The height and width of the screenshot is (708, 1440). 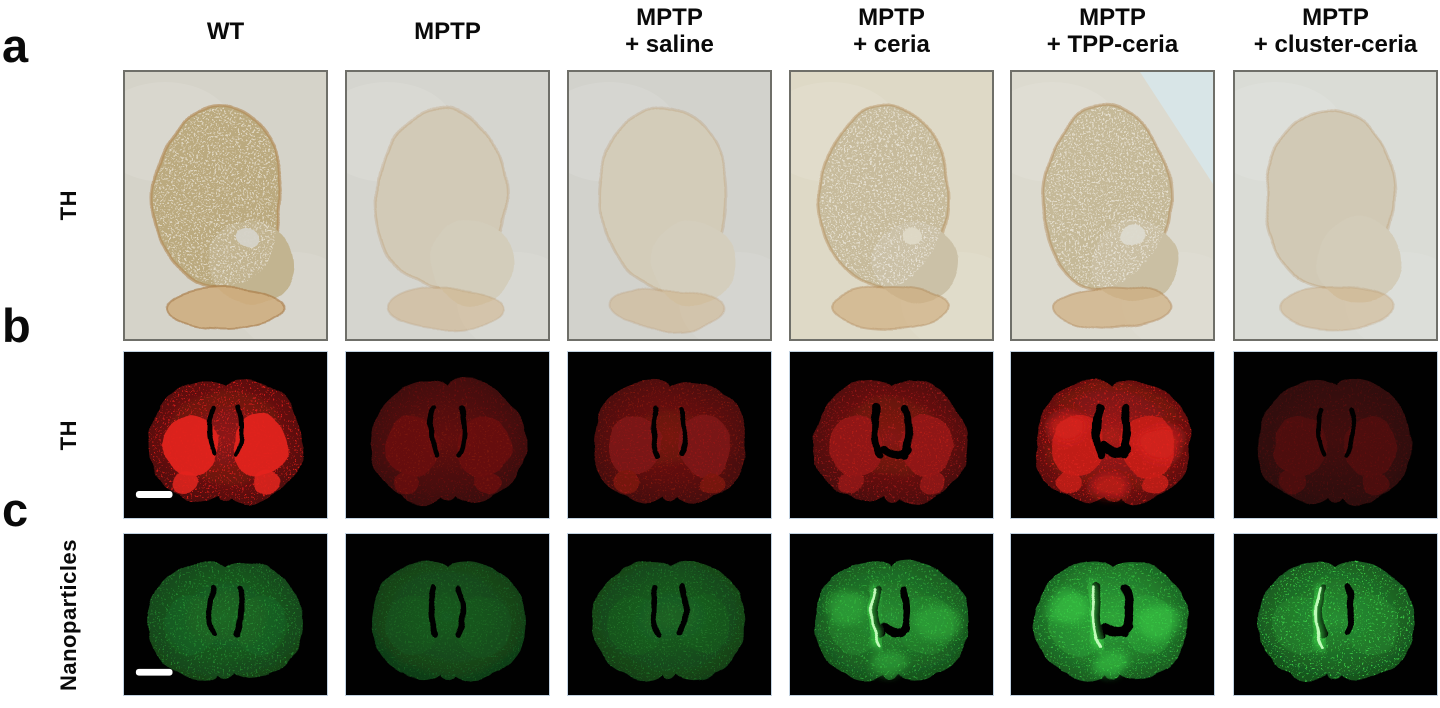 What do you see at coordinates (1335, 44) in the screenshot?
I see `column-header-line2: + cluster-ceria` at bounding box center [1335, 44].